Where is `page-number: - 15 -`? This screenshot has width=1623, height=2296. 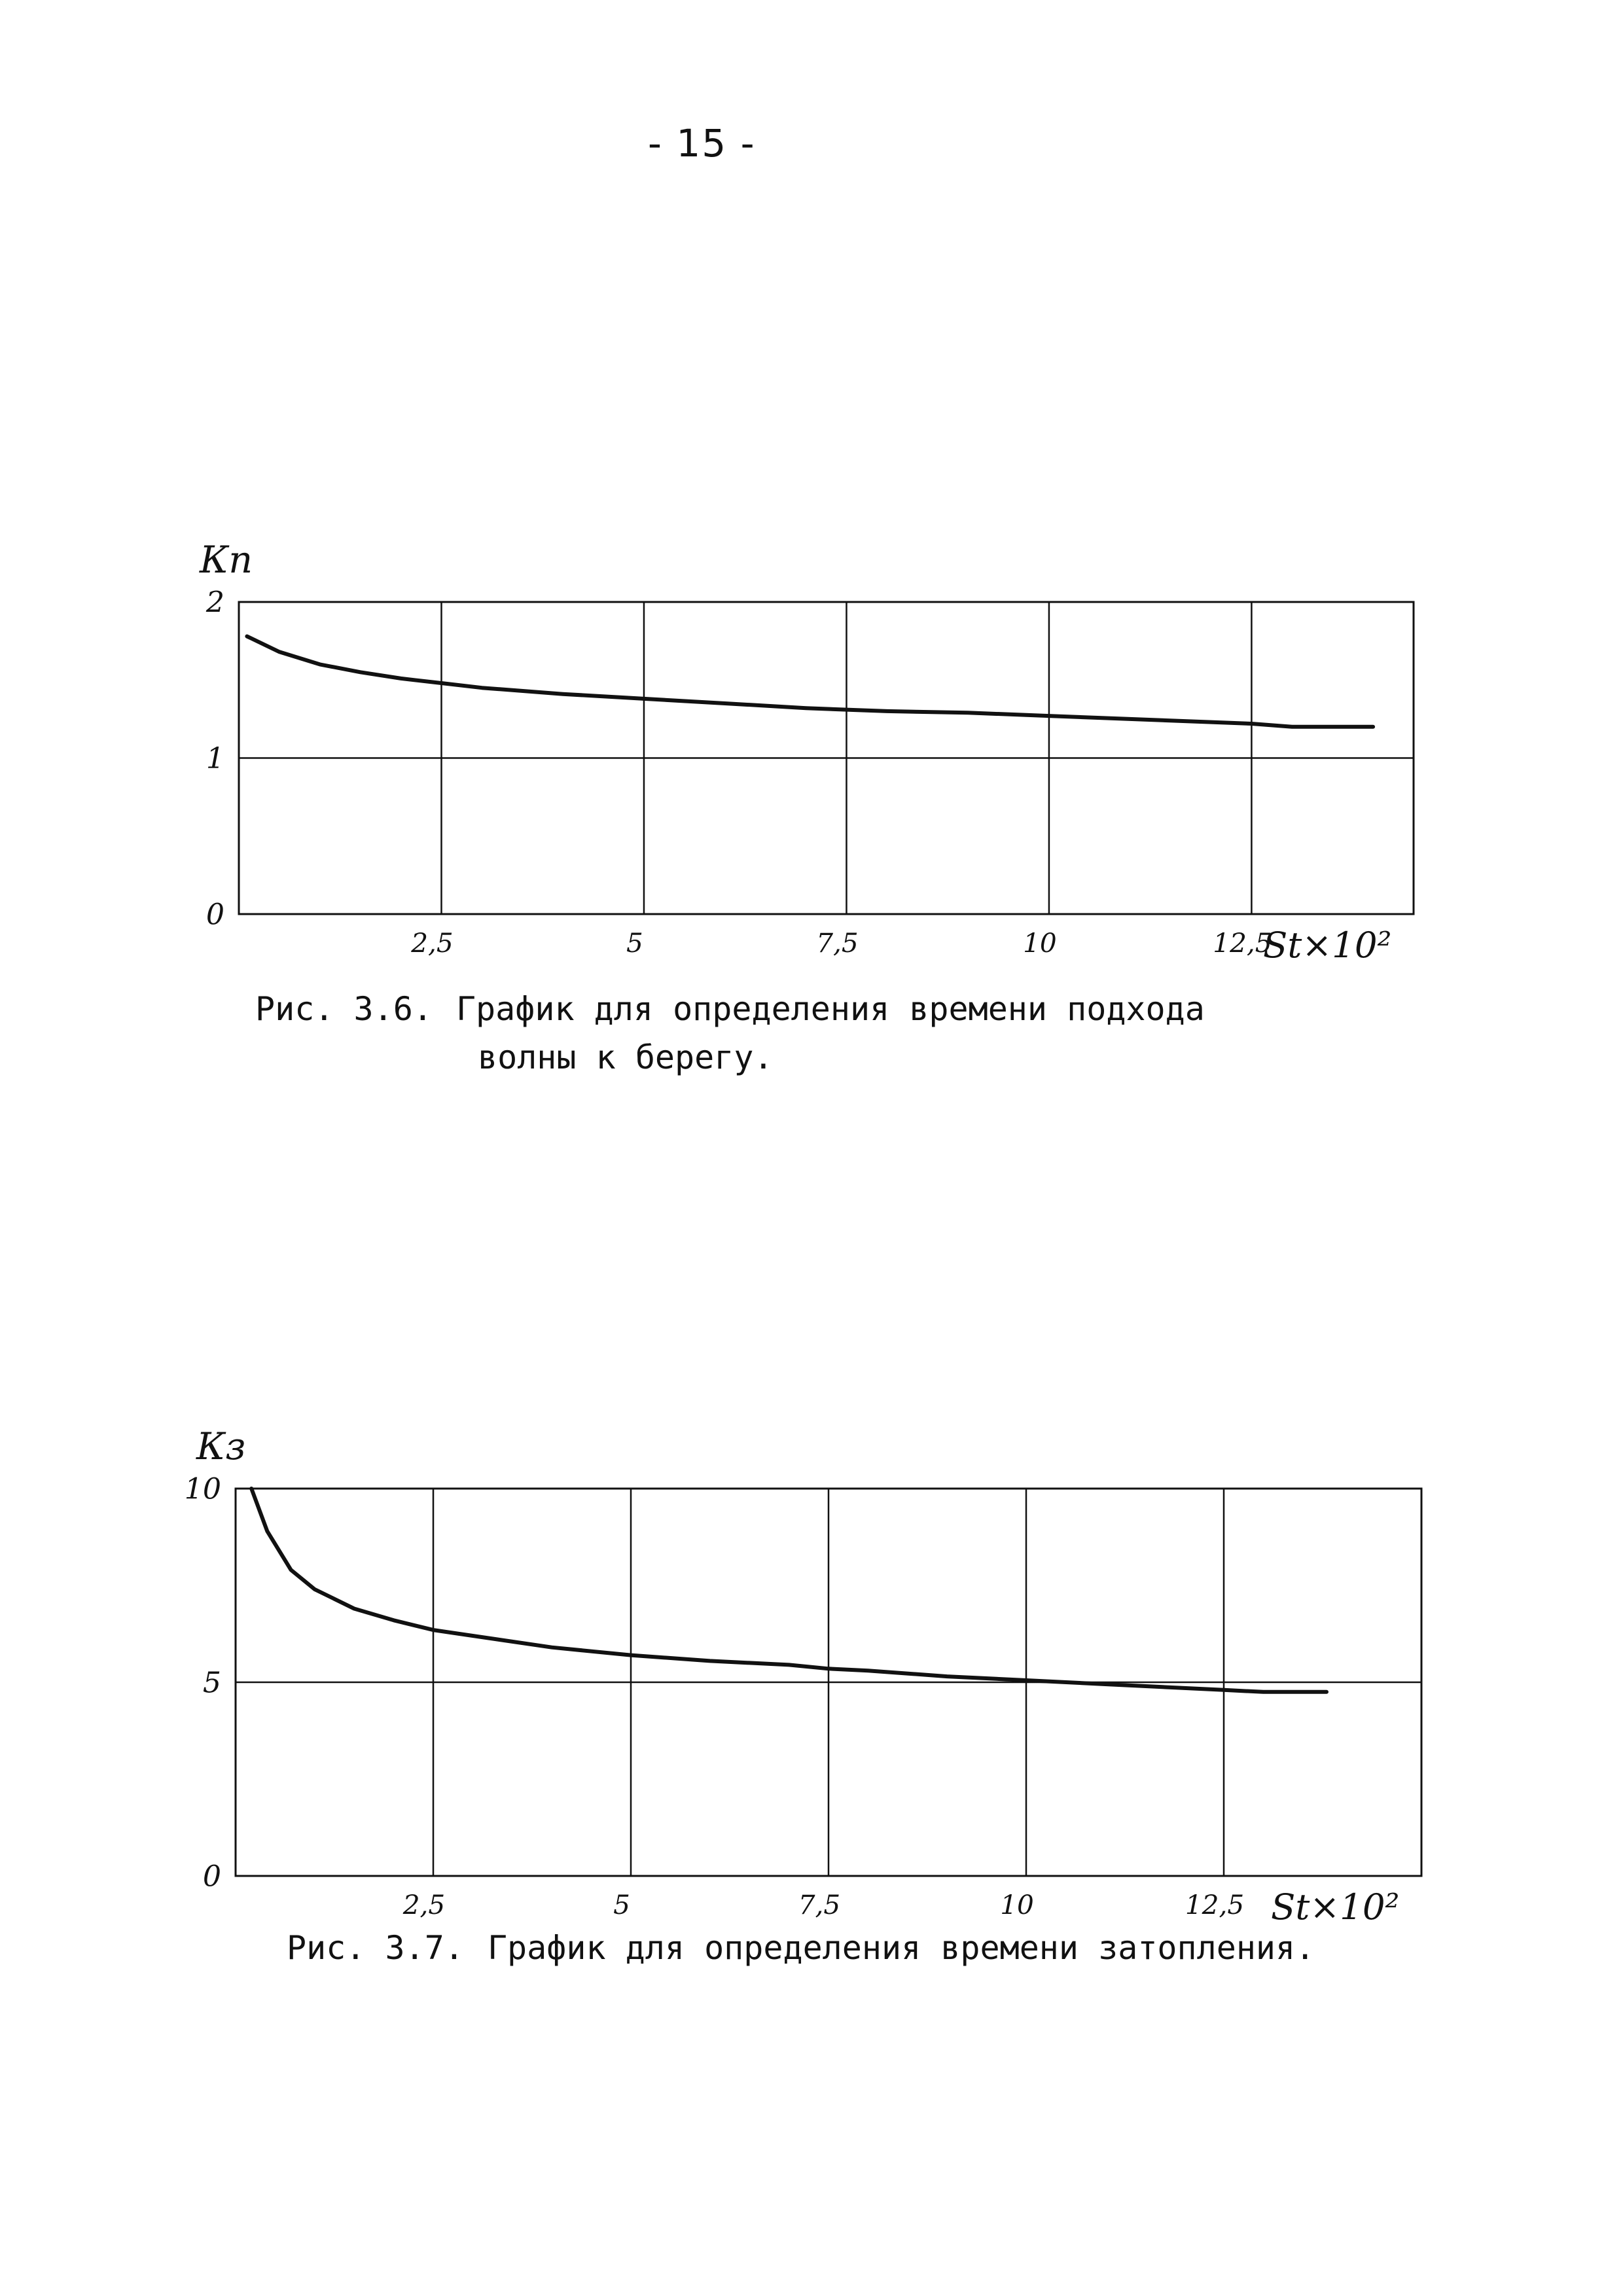
page-number: - 15 - is located at coordinates (702, 143).